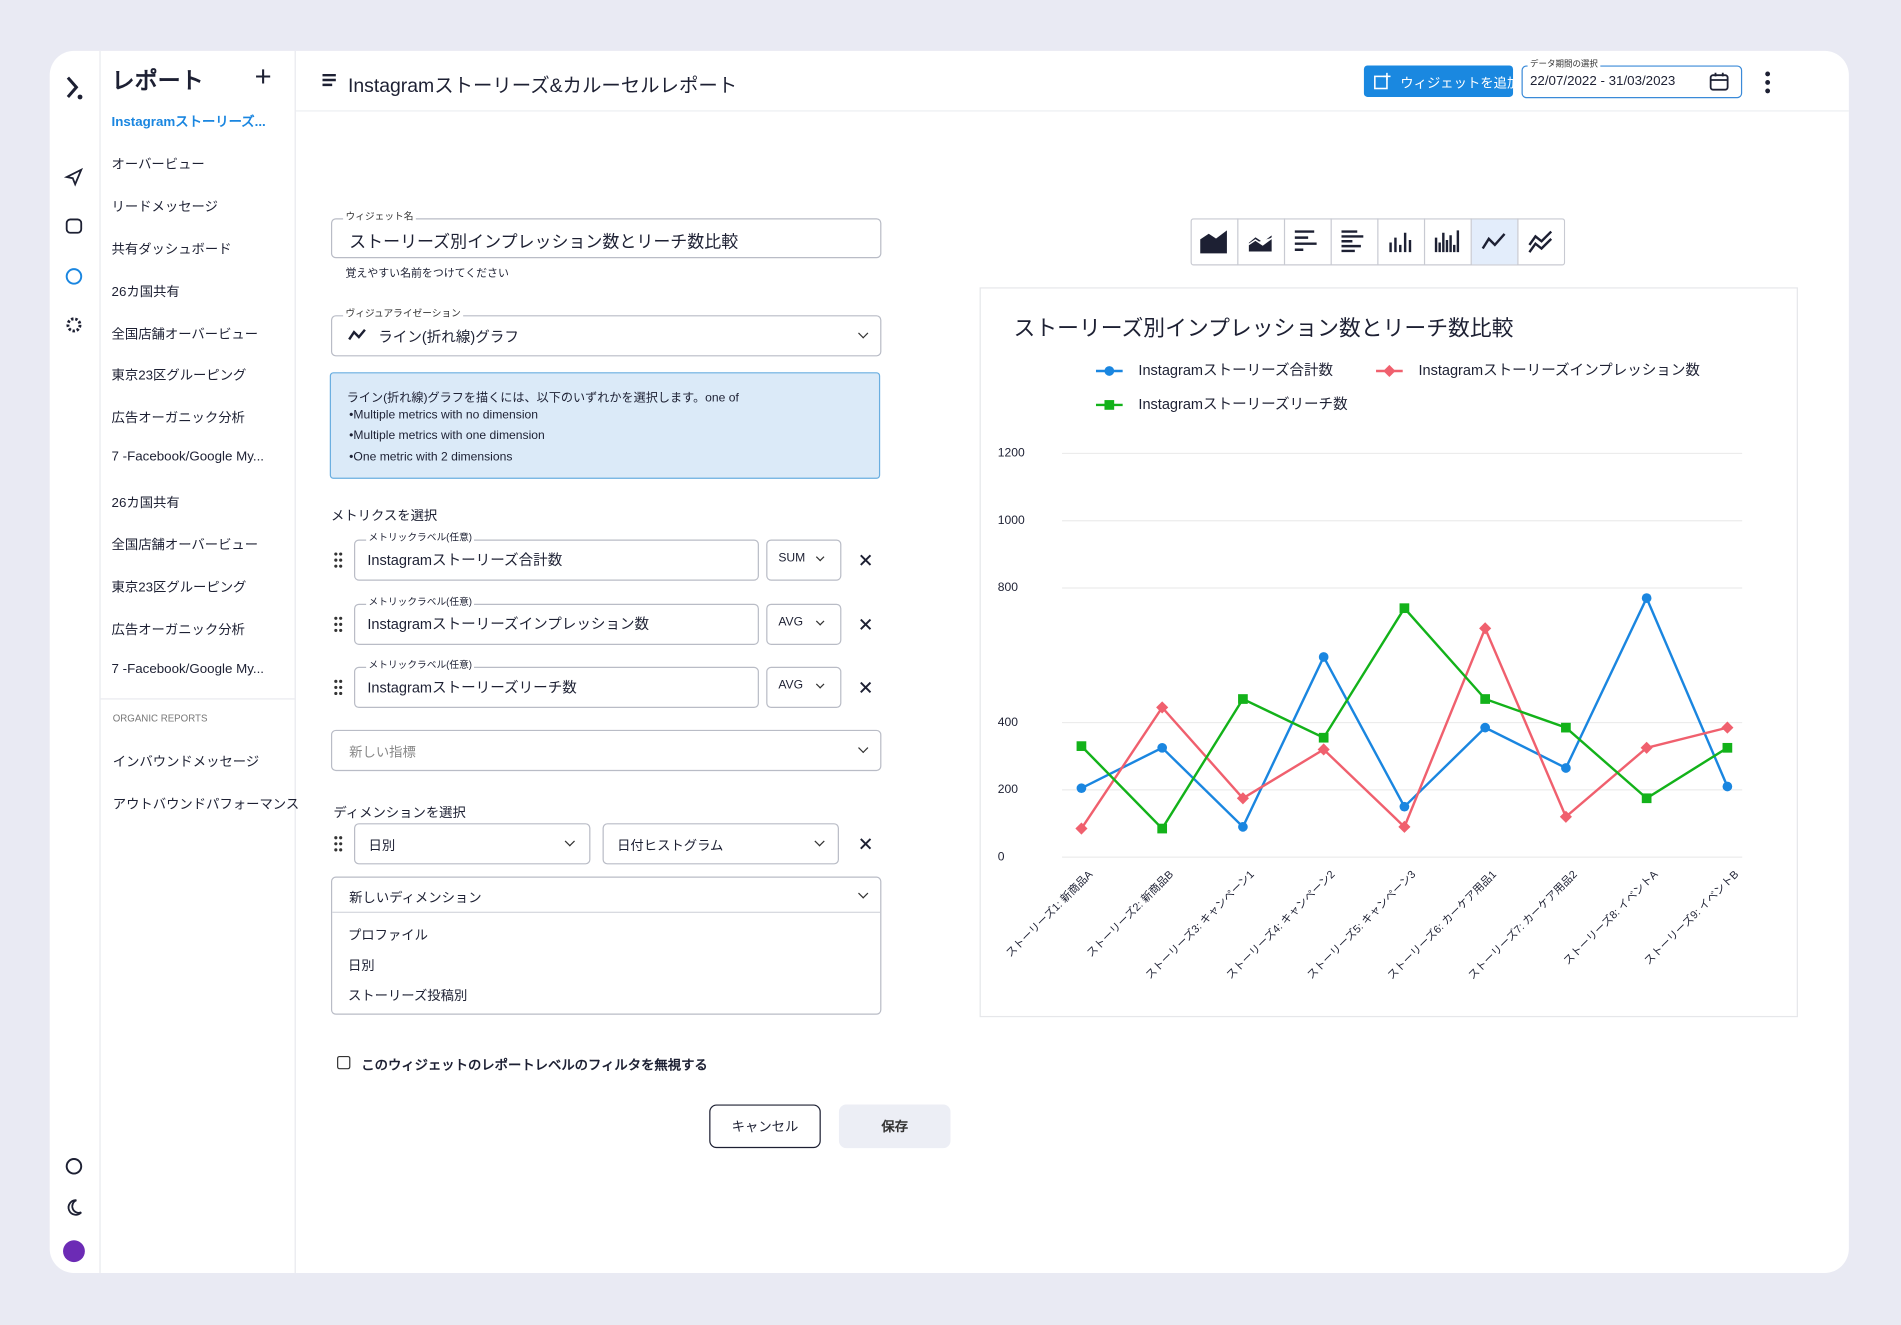  I want to click on cancel-button, so click(765, 1126).